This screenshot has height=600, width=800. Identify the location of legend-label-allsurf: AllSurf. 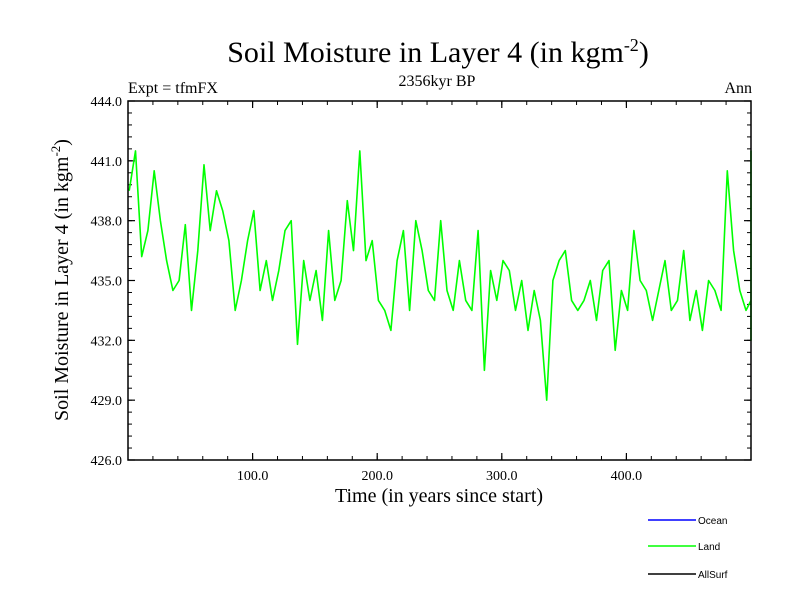
(713, 575).